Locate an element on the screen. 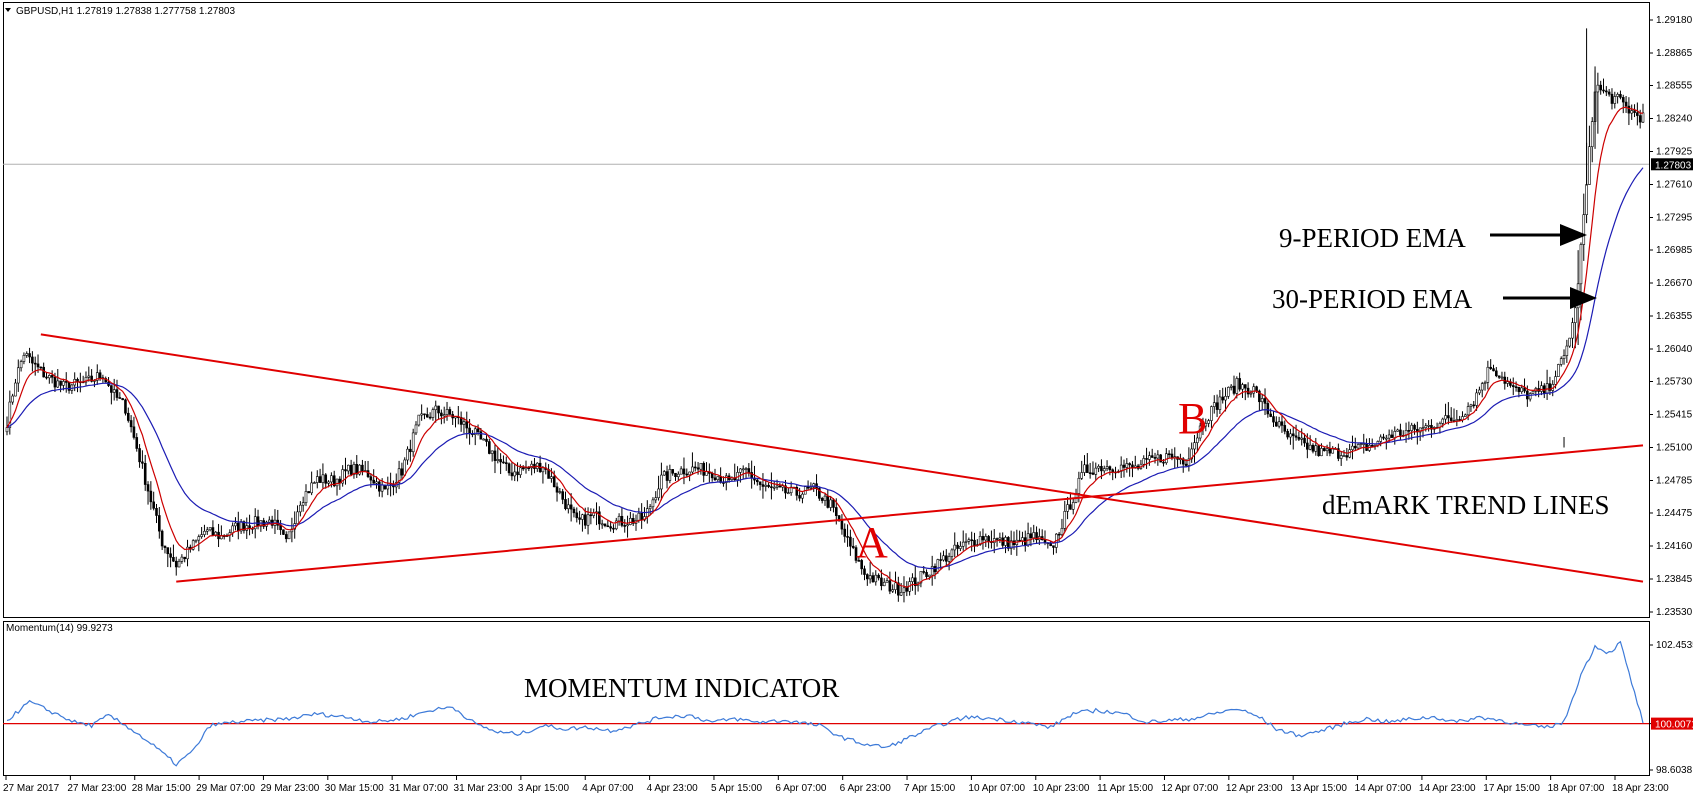  current-price-badge is located at coordinates (1672, 164).